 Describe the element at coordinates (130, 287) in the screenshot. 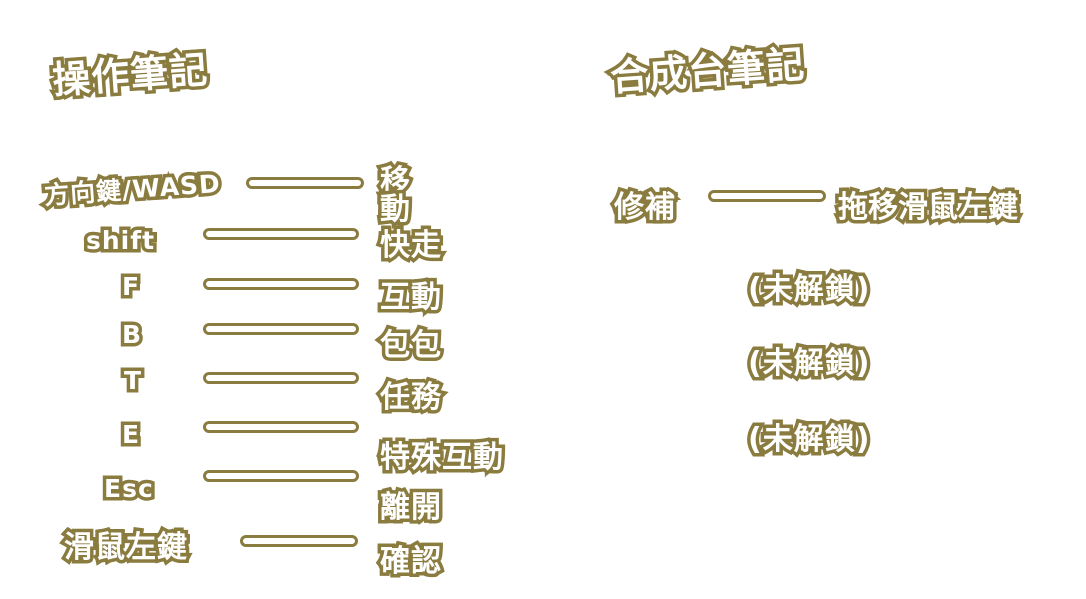

I see `key-label-f: F` at that location.